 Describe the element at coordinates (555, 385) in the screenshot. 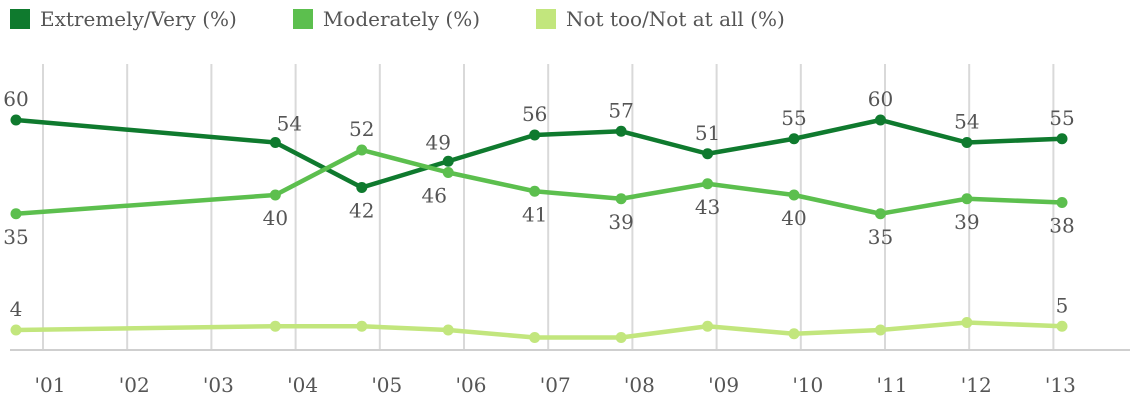

I see `x-tick-label: '07` at that location.